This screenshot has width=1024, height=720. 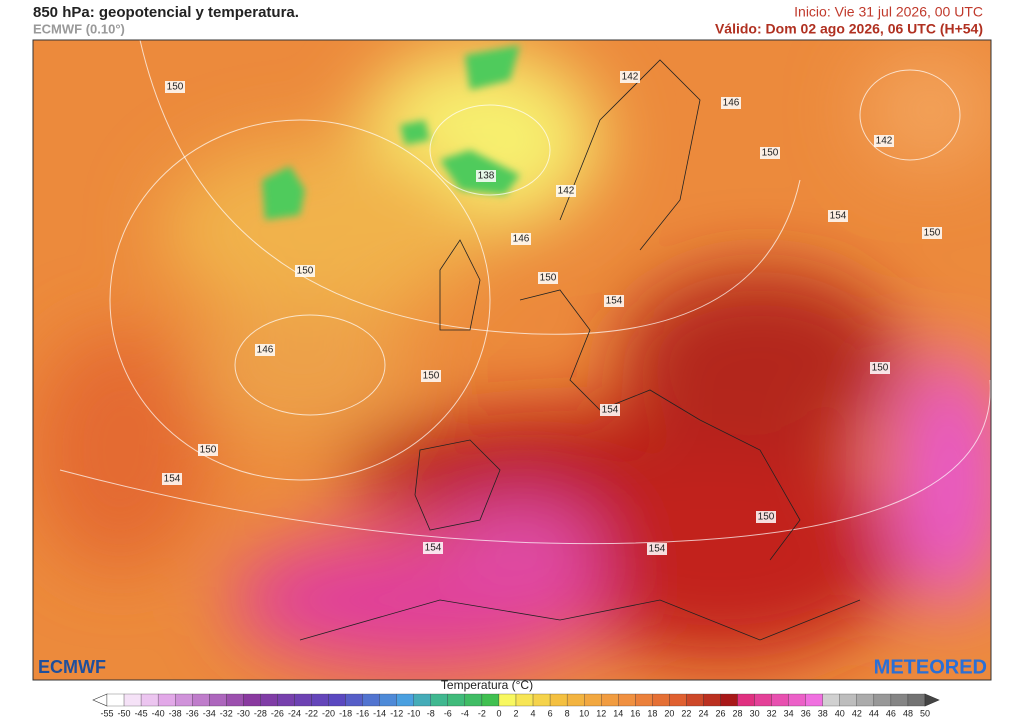 What do you see at coordinates (686, 713) in the screenshot?
I see `colorbar-tick-label: 22` at bounding box center [686, 713].